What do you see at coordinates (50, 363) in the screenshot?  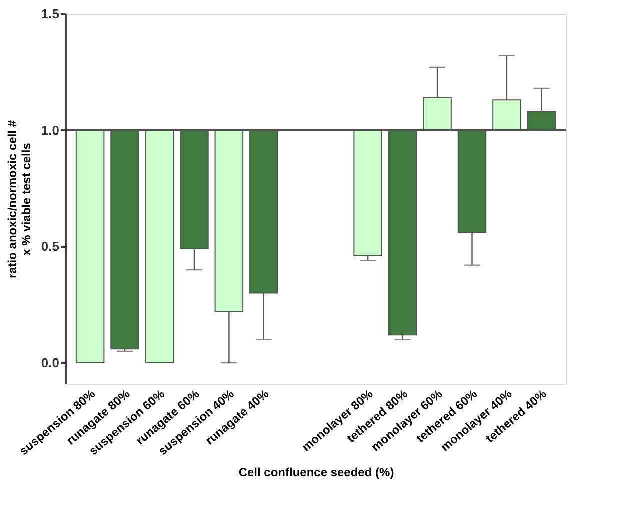 I see `y-tick-label: 0.0` at bounding box center [50, 363].